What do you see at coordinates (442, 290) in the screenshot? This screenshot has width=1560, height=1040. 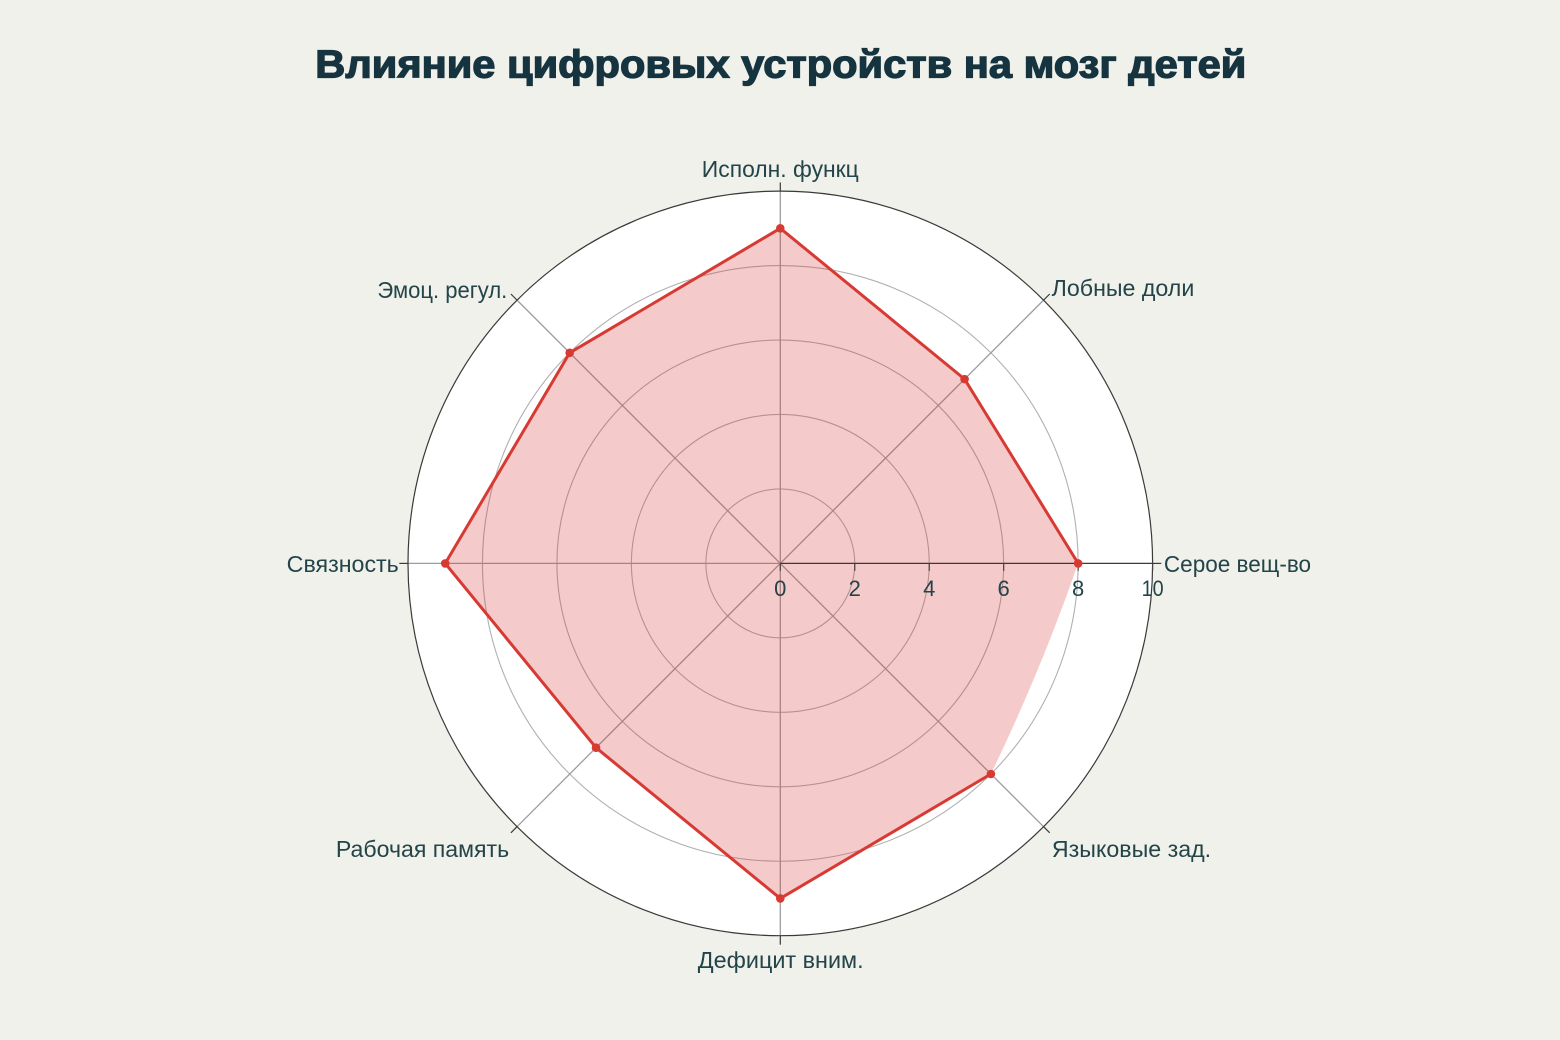 I see `svg-text: Эмоц. регул.` at bounding box center [442, 290].